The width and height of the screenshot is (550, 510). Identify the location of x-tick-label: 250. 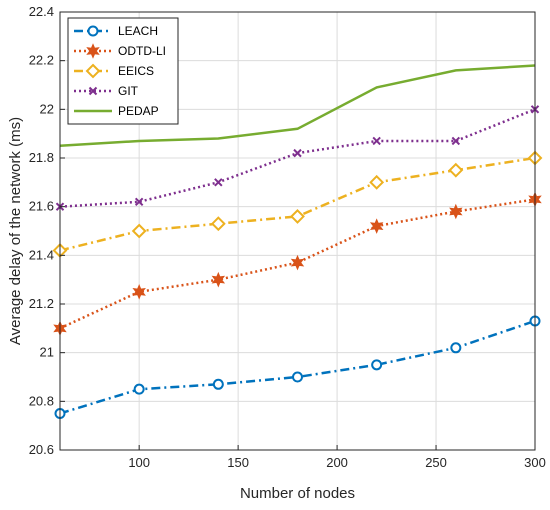
(436, 462).